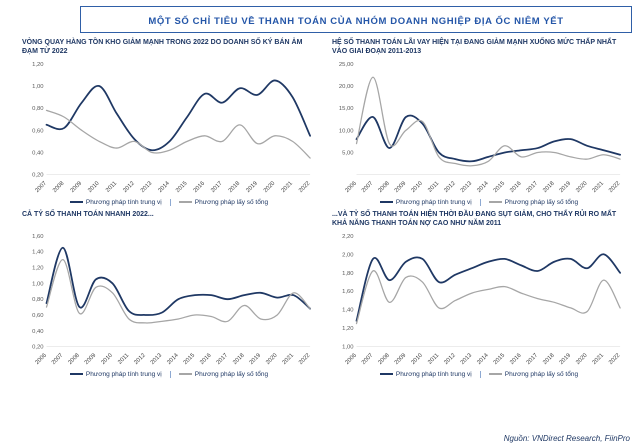 This screenshot has width=640, height=447. Describe the element at coordinates (346, 87) in the screenshot. I see `svg-text: 20,00` at that location.